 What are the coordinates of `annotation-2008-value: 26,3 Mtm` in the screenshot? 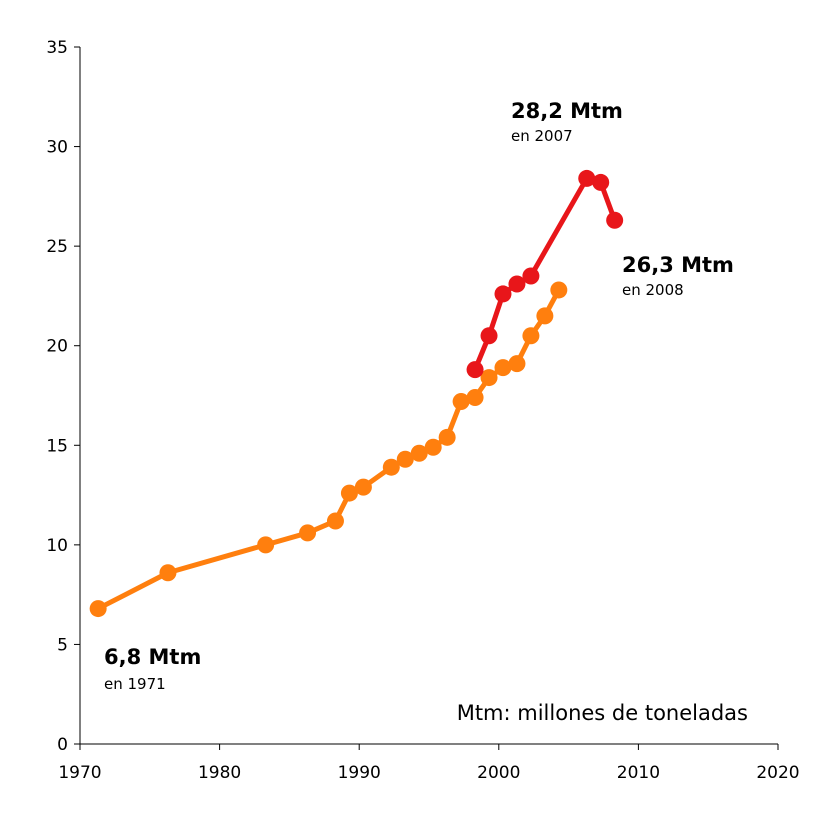 It's located at (678, 265).